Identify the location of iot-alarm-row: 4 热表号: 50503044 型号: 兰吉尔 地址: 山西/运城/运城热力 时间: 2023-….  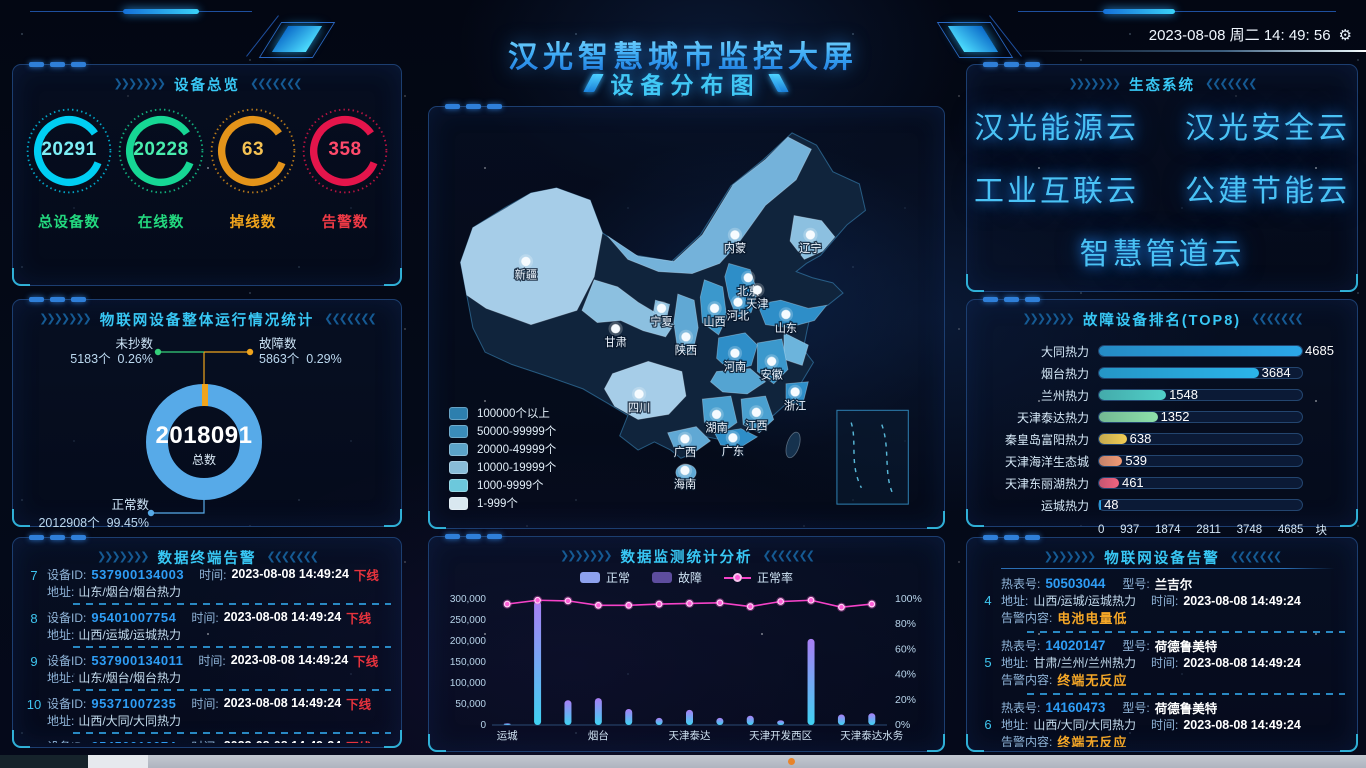
(1162, 606).